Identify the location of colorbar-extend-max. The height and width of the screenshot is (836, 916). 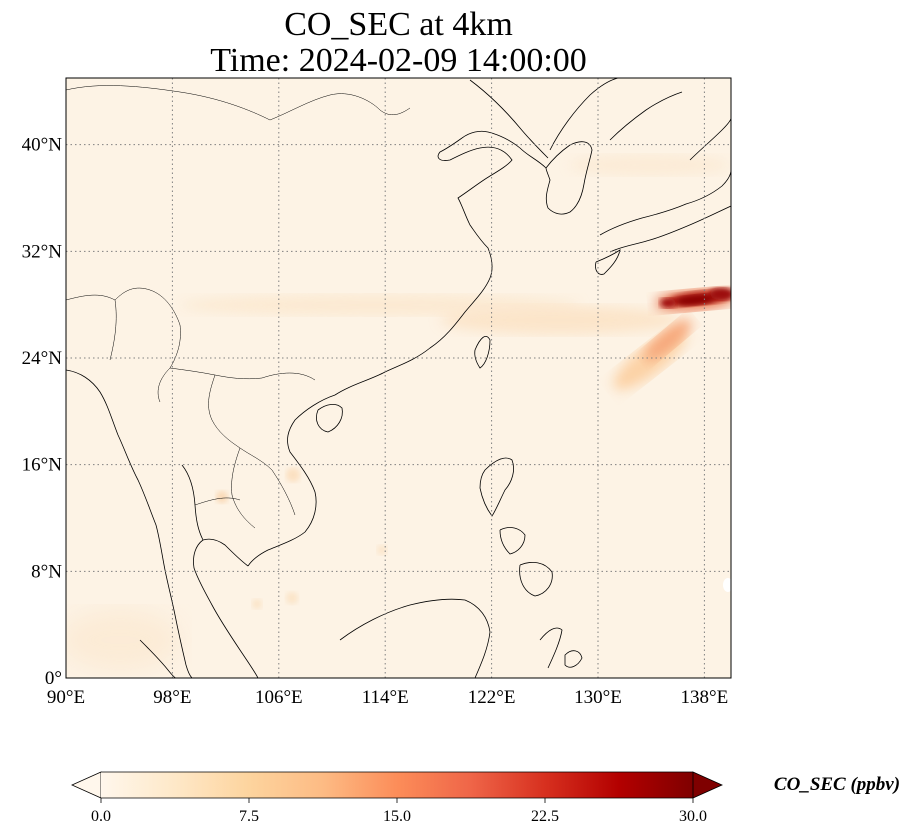
(707, 785).